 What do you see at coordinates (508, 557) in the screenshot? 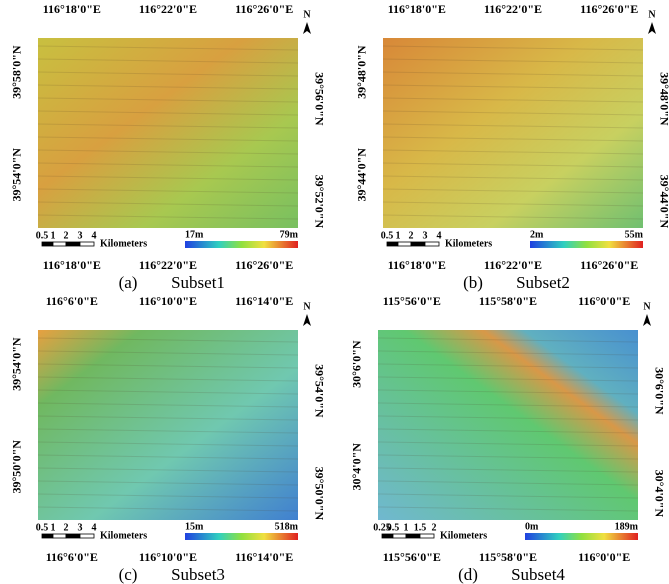
I see `bottom-tick-label: 115°58'0"E` at bounding box center [508, 557].